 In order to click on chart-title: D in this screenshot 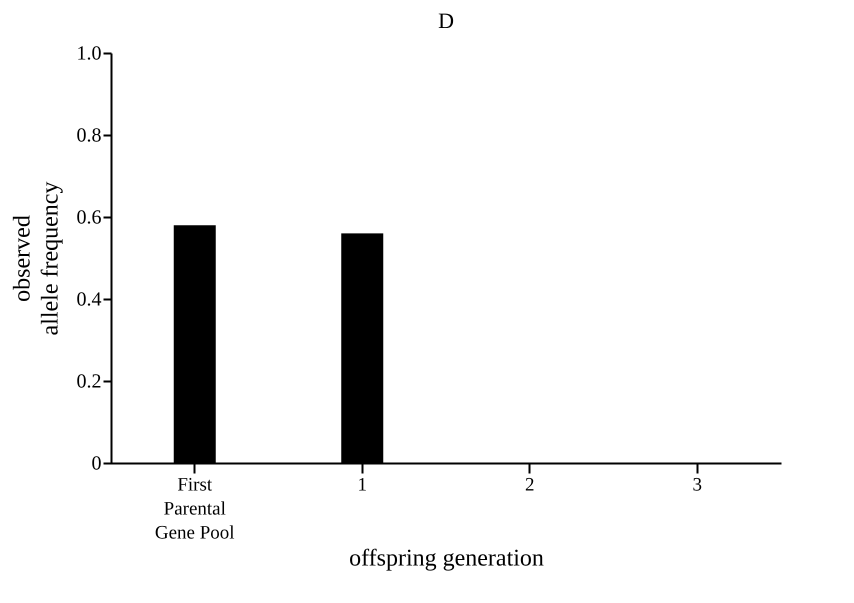, I will do `click(446, 20)`.